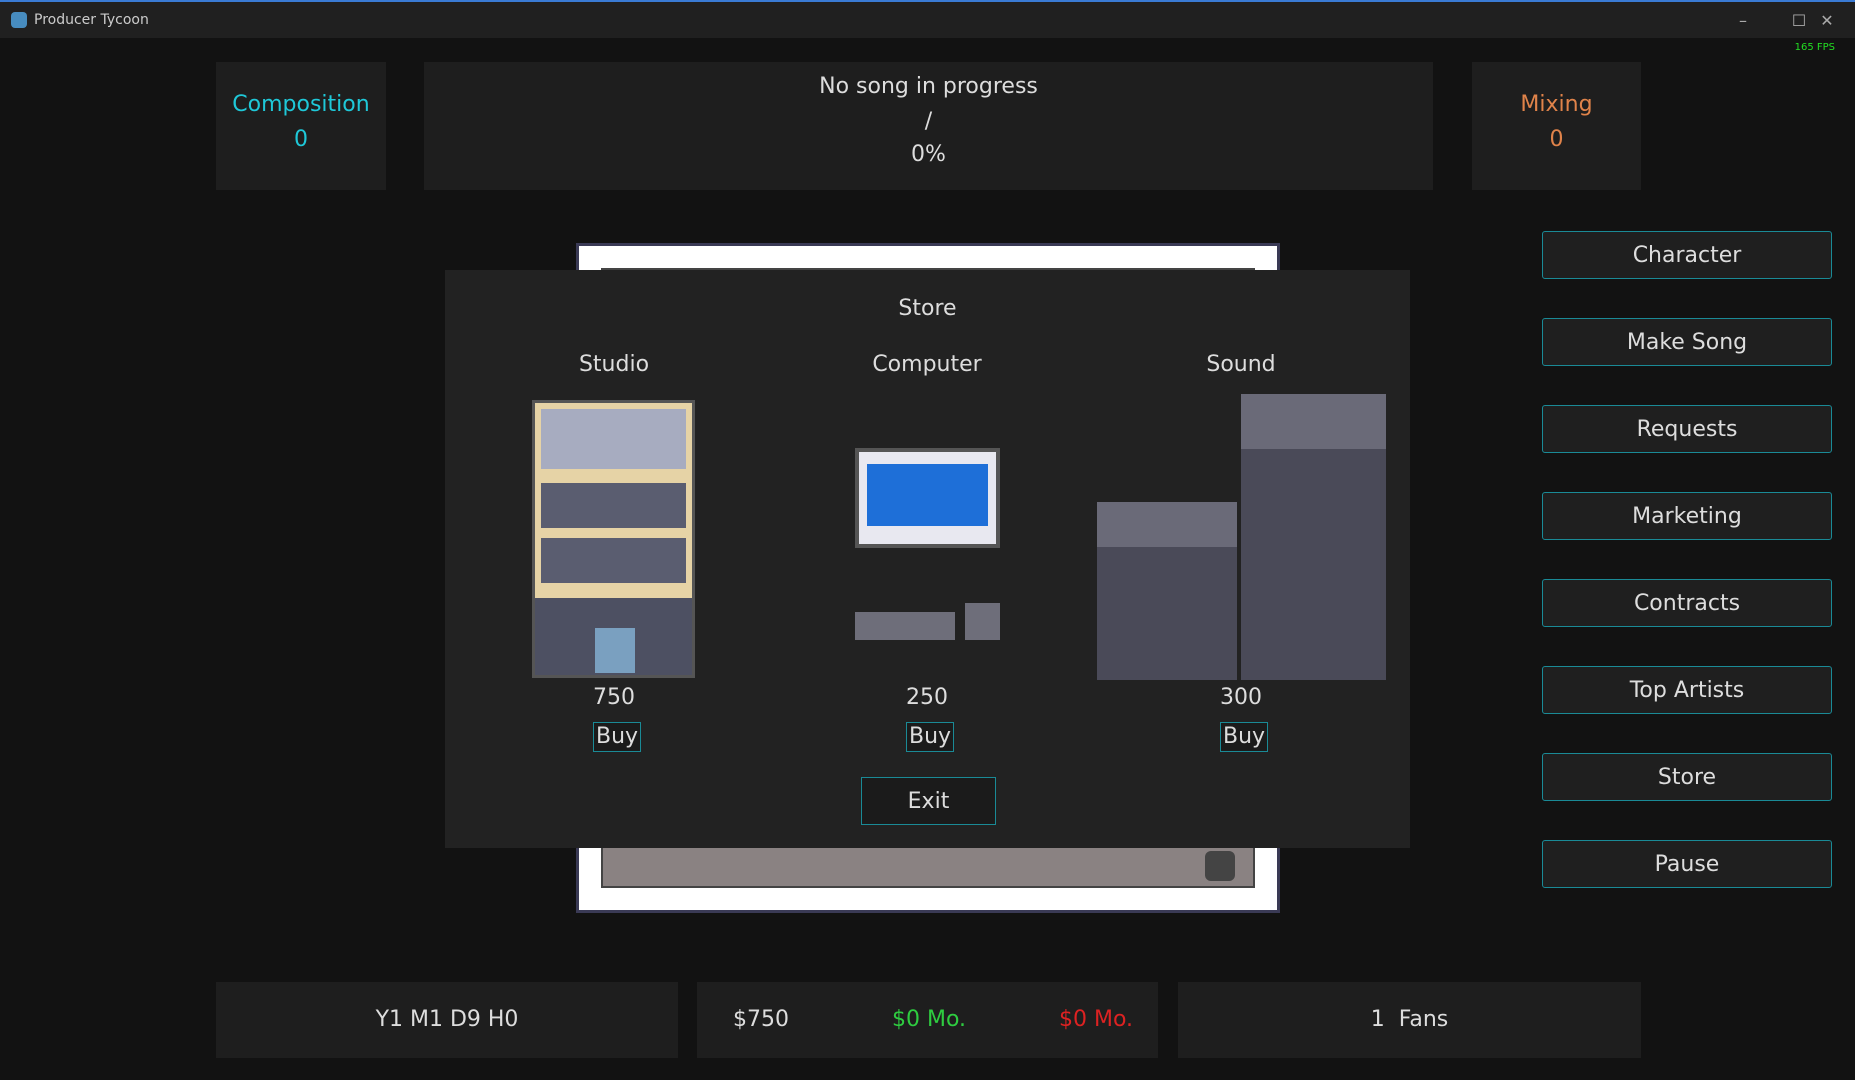 The image size is (1855, 1080). I want to click on computer-price: 250, so click(927, 697).